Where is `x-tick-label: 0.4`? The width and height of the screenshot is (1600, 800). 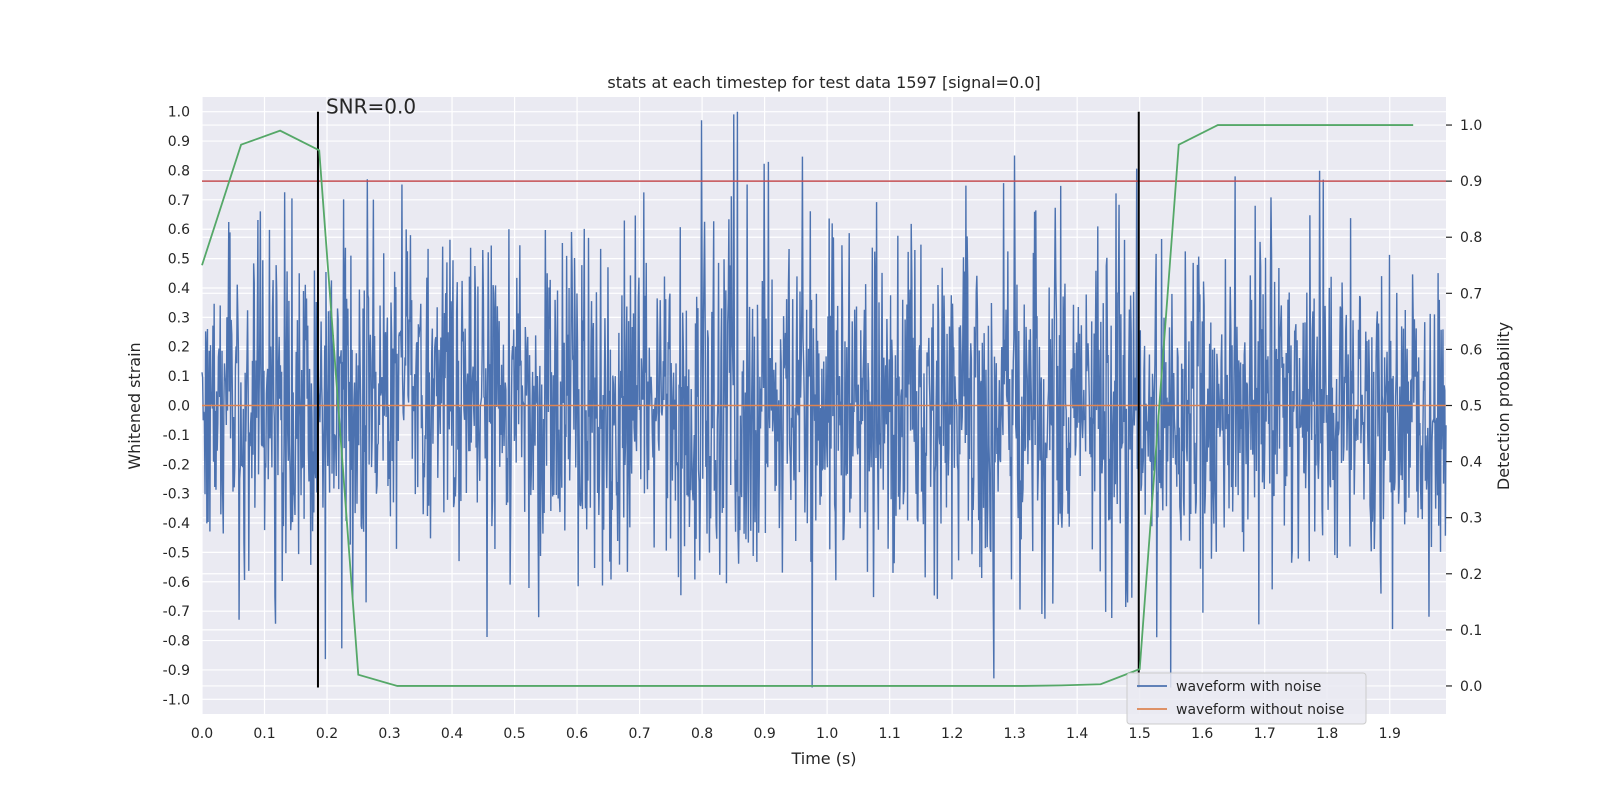
x-tick-label: 0.4 is located at coordinates (452, 734).